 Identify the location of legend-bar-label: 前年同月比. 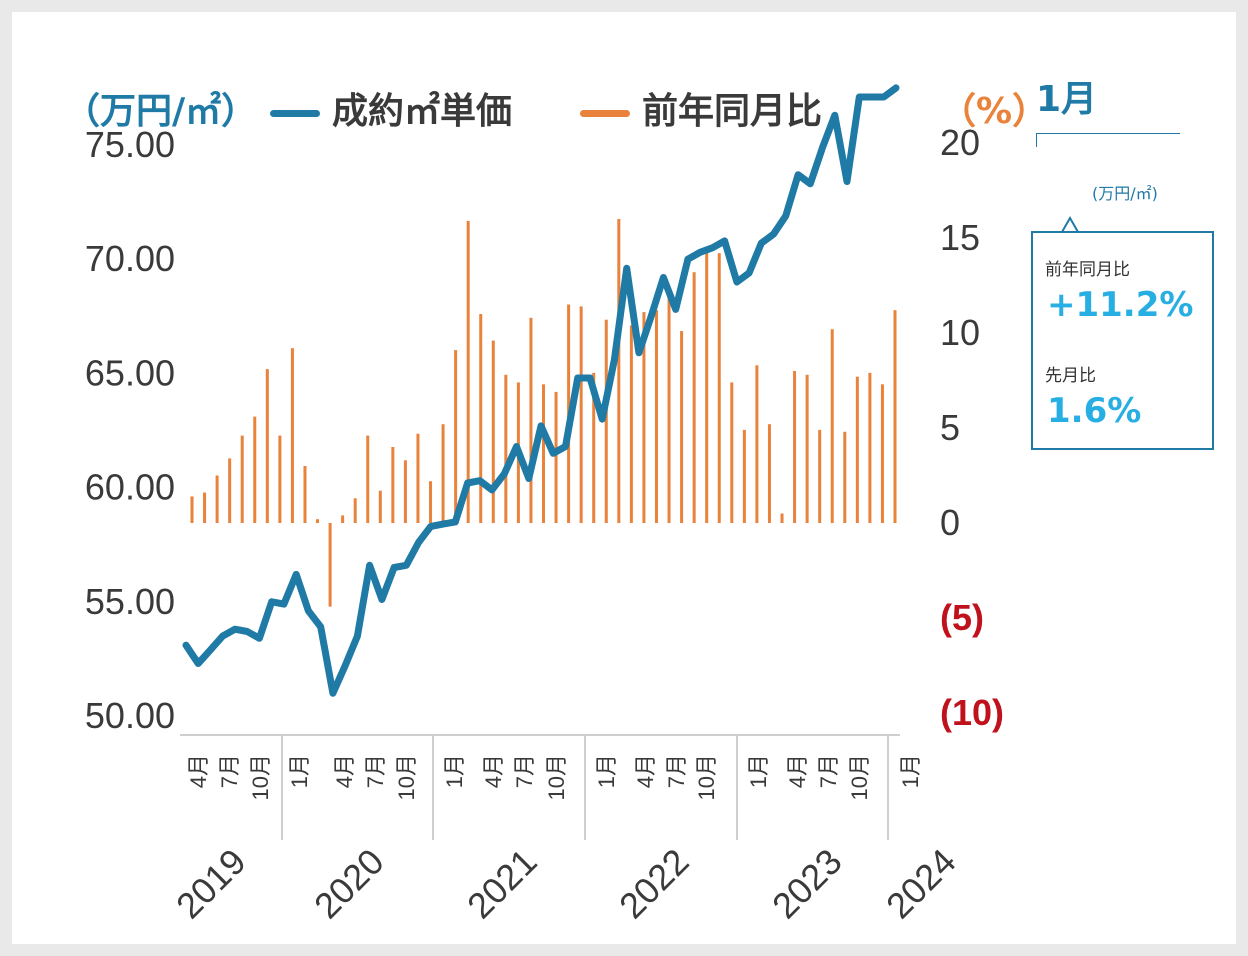
(732, 111).